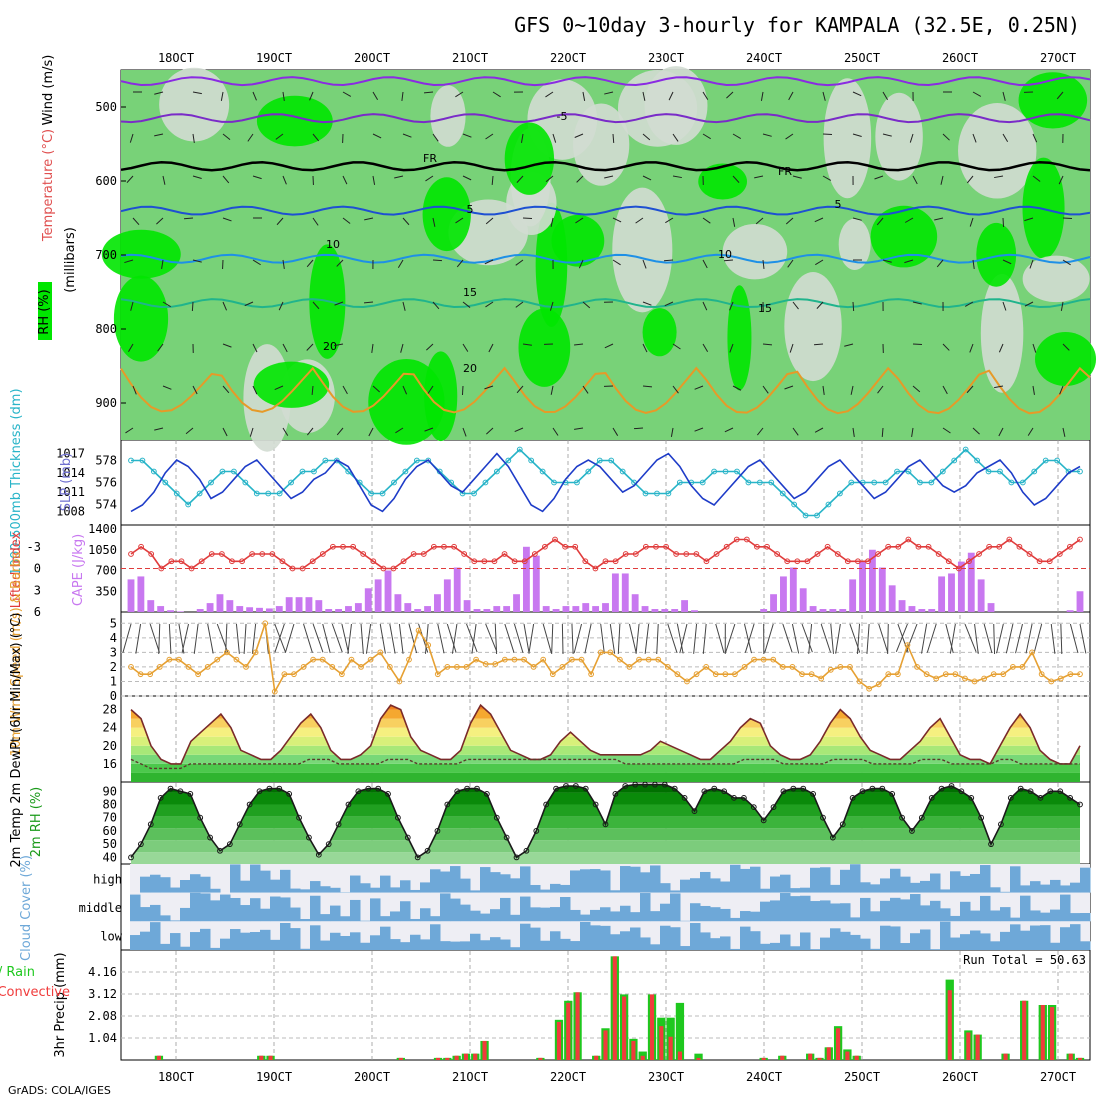 This screenshot has height=1100, width=1100. I want to click on contour-label: FR, so click(785, 171).